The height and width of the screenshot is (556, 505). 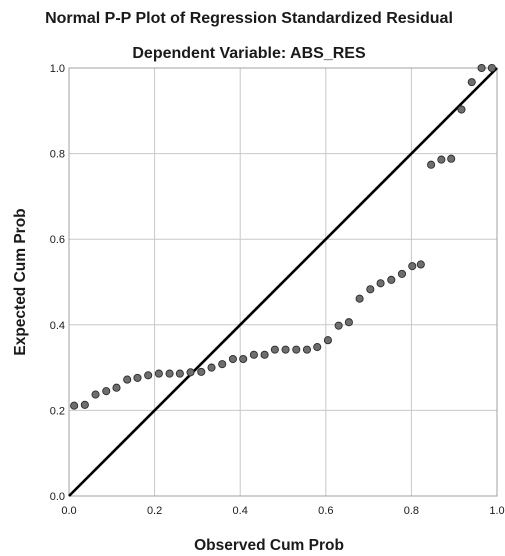 What do you see at coordinates (57, 497) in the screenshot?
I see `y-tick-label: 0.0` at bounding box center [57, 497].